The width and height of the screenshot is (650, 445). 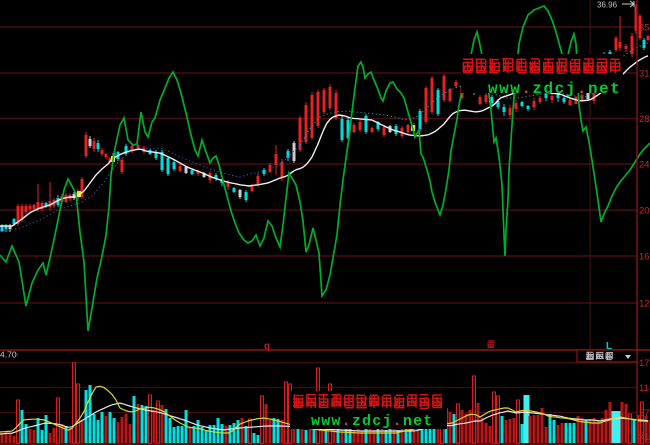 What do you see at coordinates (644, 413) in the screenshot?
I see `svg-text: 573` at bounding box center [644, 413].